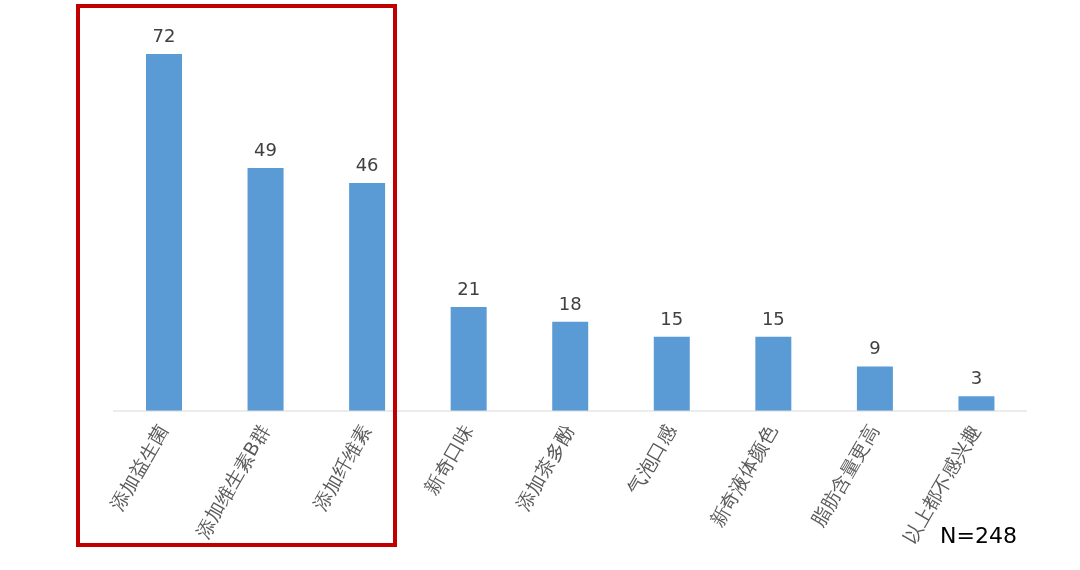  What do you see at coordinates (743, 475) in the screenshot?
I see `x-tick-label: 新奇液体颜色` at bounding box center [743, 475].